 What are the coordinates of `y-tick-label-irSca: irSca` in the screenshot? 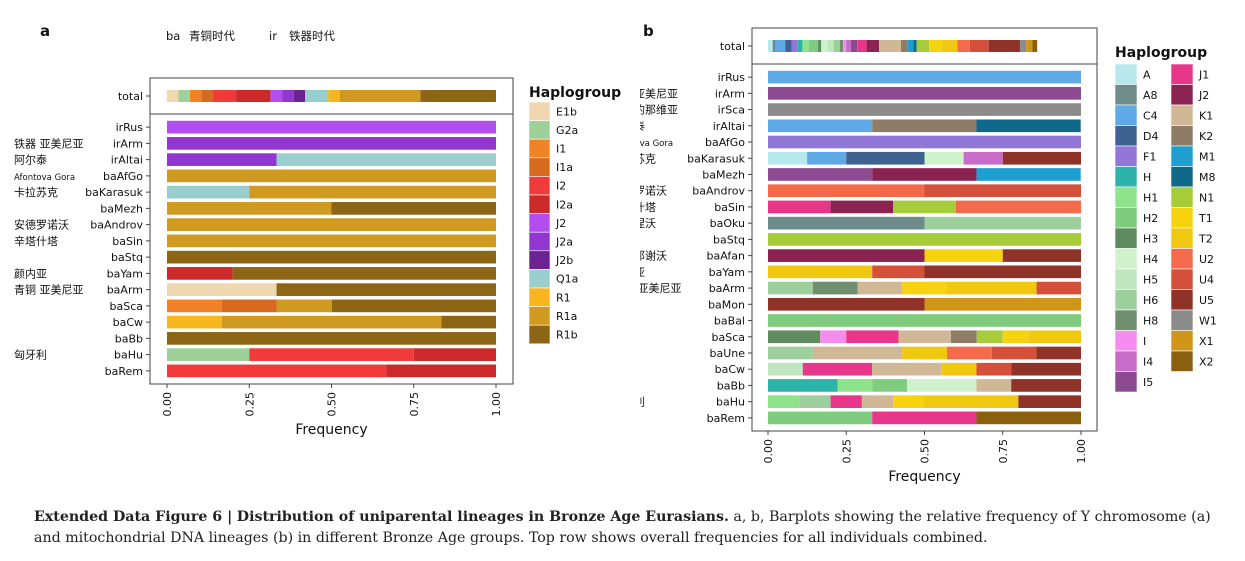 It's located at (731, 110).